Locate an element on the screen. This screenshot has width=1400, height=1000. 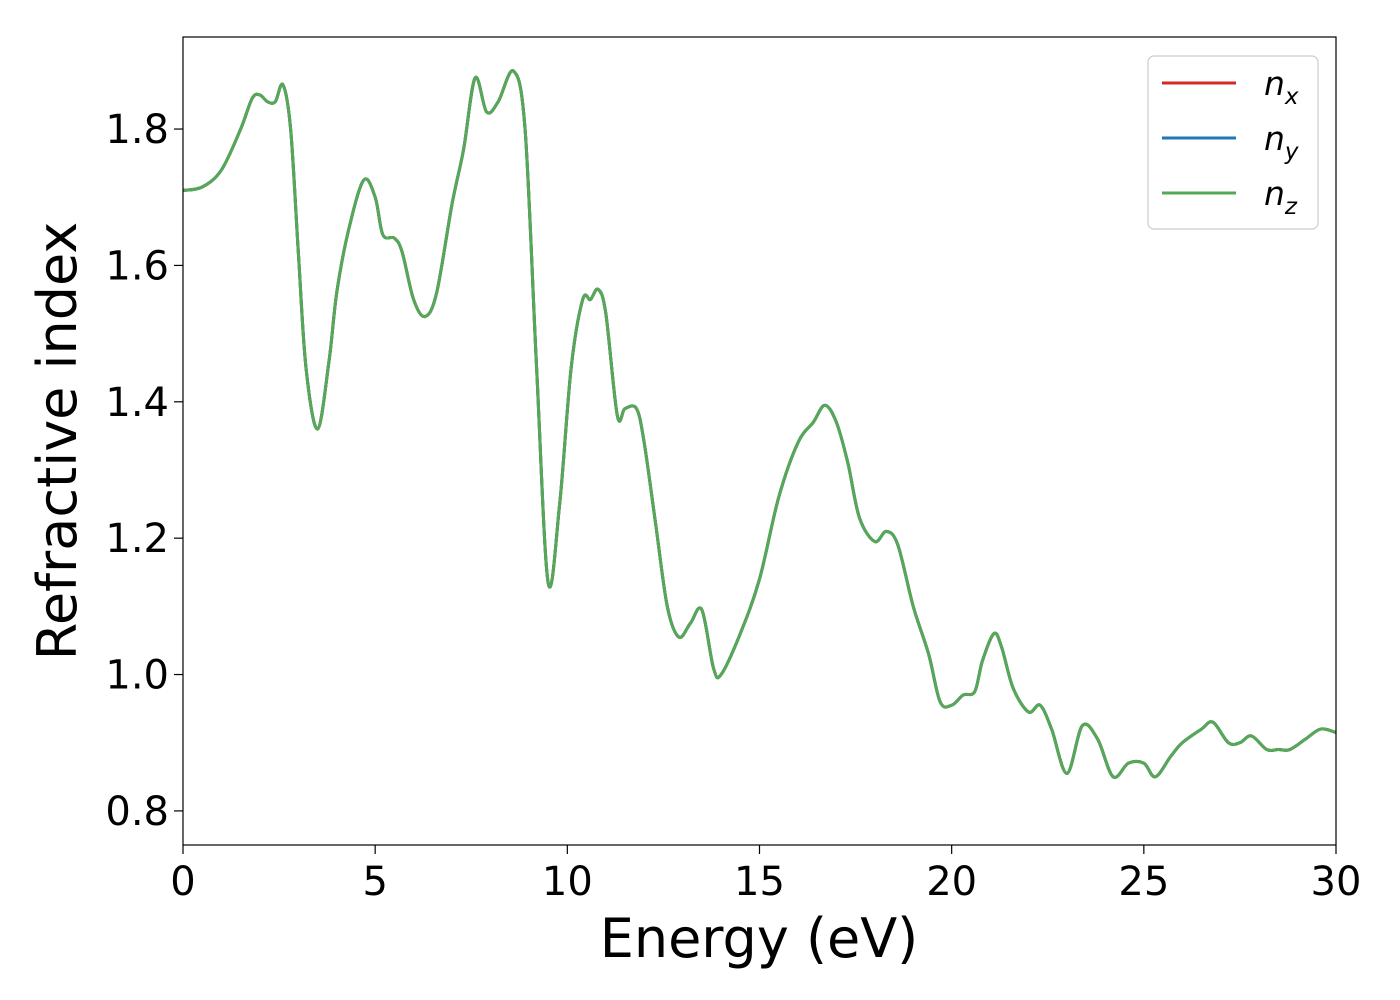
x-axis-ticks: 0 5 10 15 20 25 30 is located at coordinates (765, 875).